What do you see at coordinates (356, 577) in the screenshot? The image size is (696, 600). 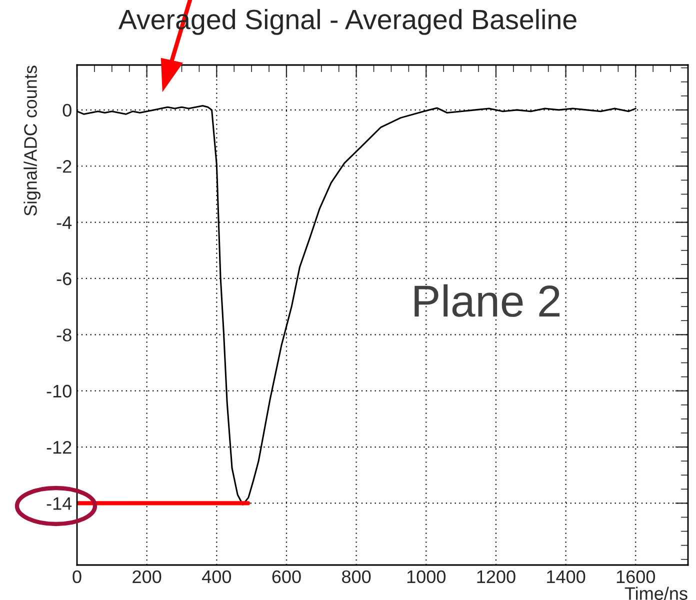 I see `x-tick-label: 800` at bounding box center [356, 577].